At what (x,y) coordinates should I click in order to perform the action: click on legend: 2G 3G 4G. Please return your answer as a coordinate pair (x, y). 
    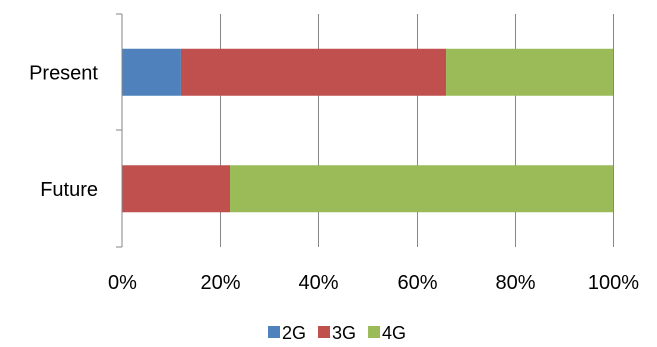
    Looking at the image, I should click on (337, 333).